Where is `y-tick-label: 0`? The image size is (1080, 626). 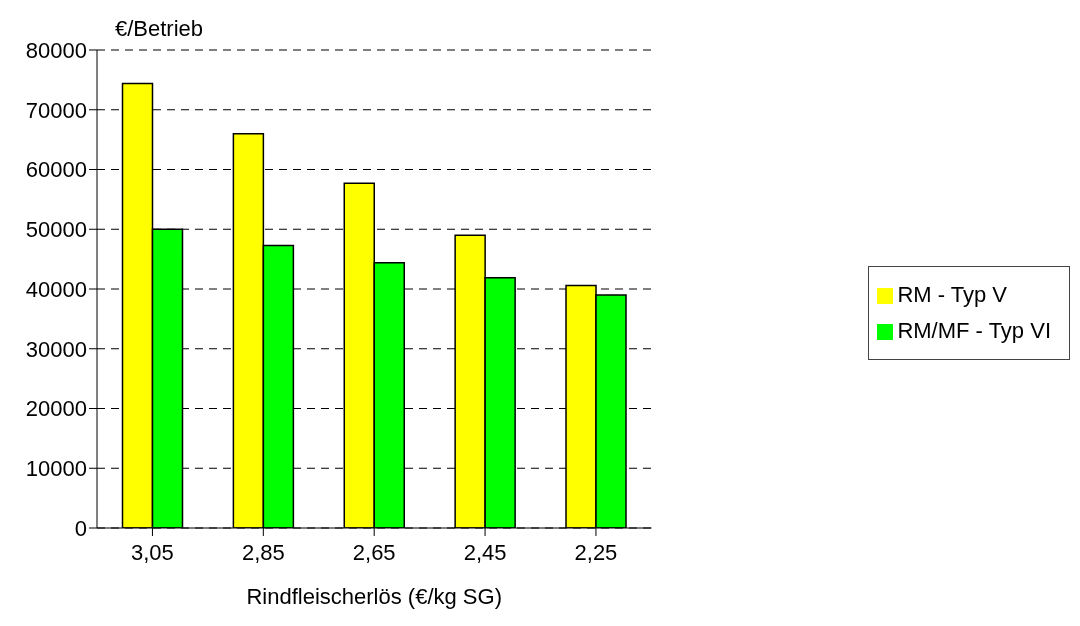
y-tick-label: 0 is located at coordinates (80, 528).